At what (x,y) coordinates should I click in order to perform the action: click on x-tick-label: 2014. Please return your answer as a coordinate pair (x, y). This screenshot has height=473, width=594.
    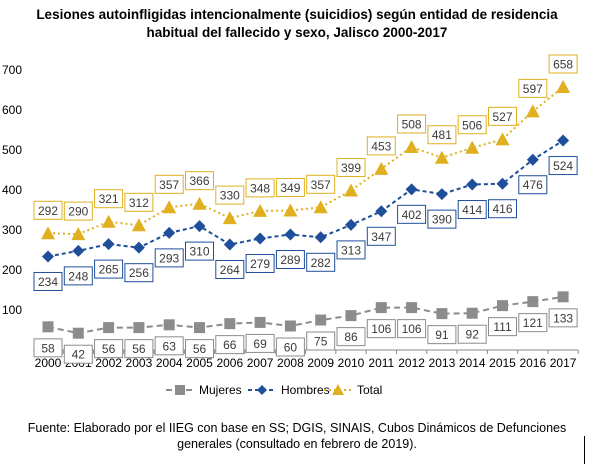
    Looking at the image, I should click on (472, 363).